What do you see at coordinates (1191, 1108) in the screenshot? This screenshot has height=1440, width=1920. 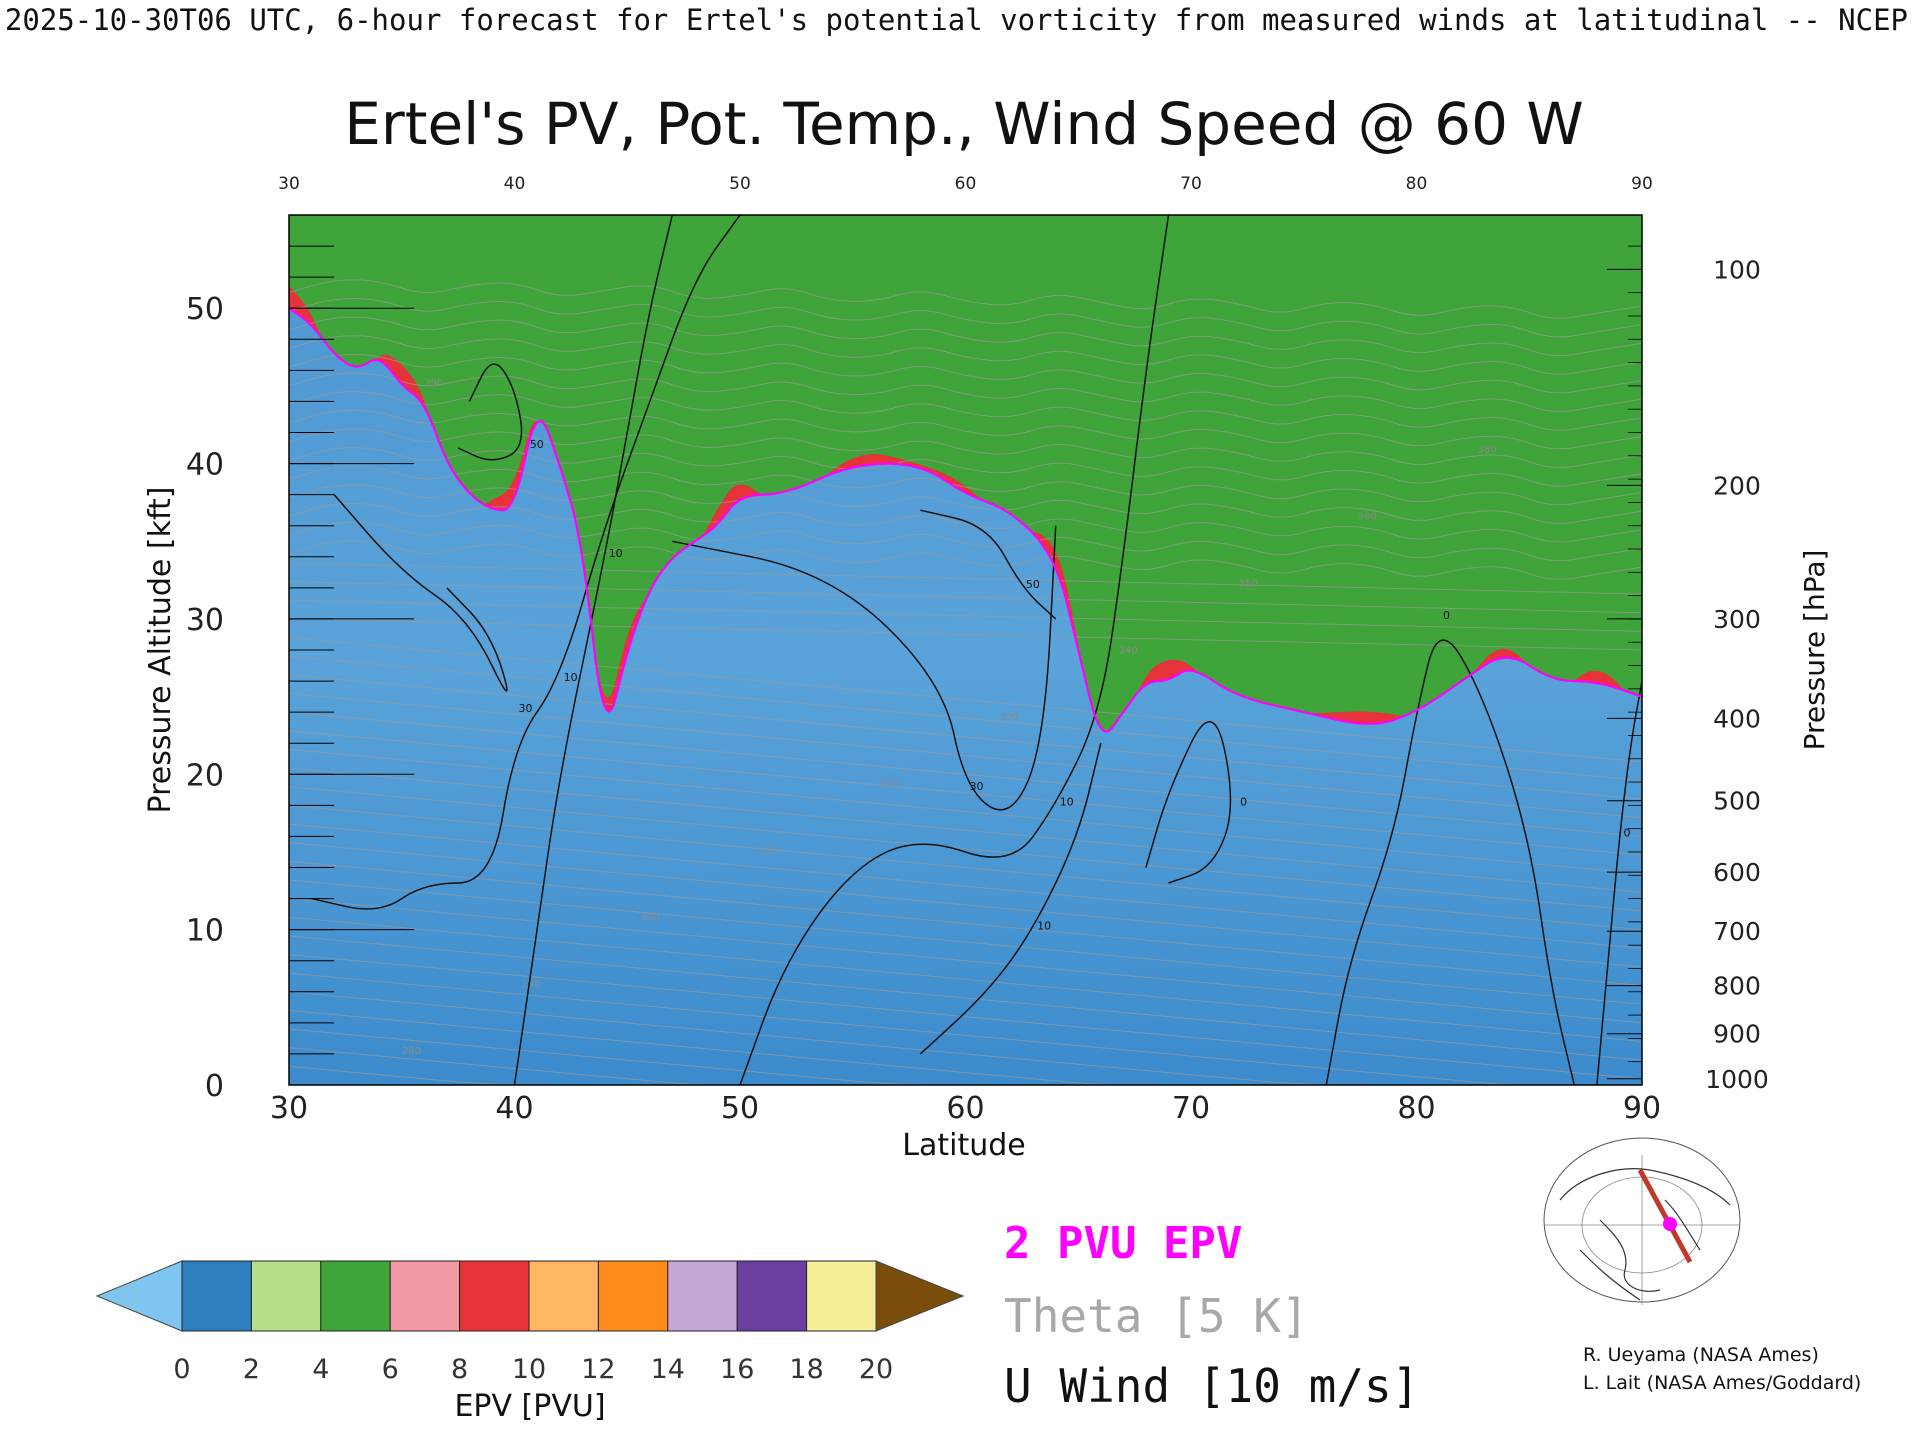 I see `x-tick-label: 70` at bounding box center [1191, 1108].